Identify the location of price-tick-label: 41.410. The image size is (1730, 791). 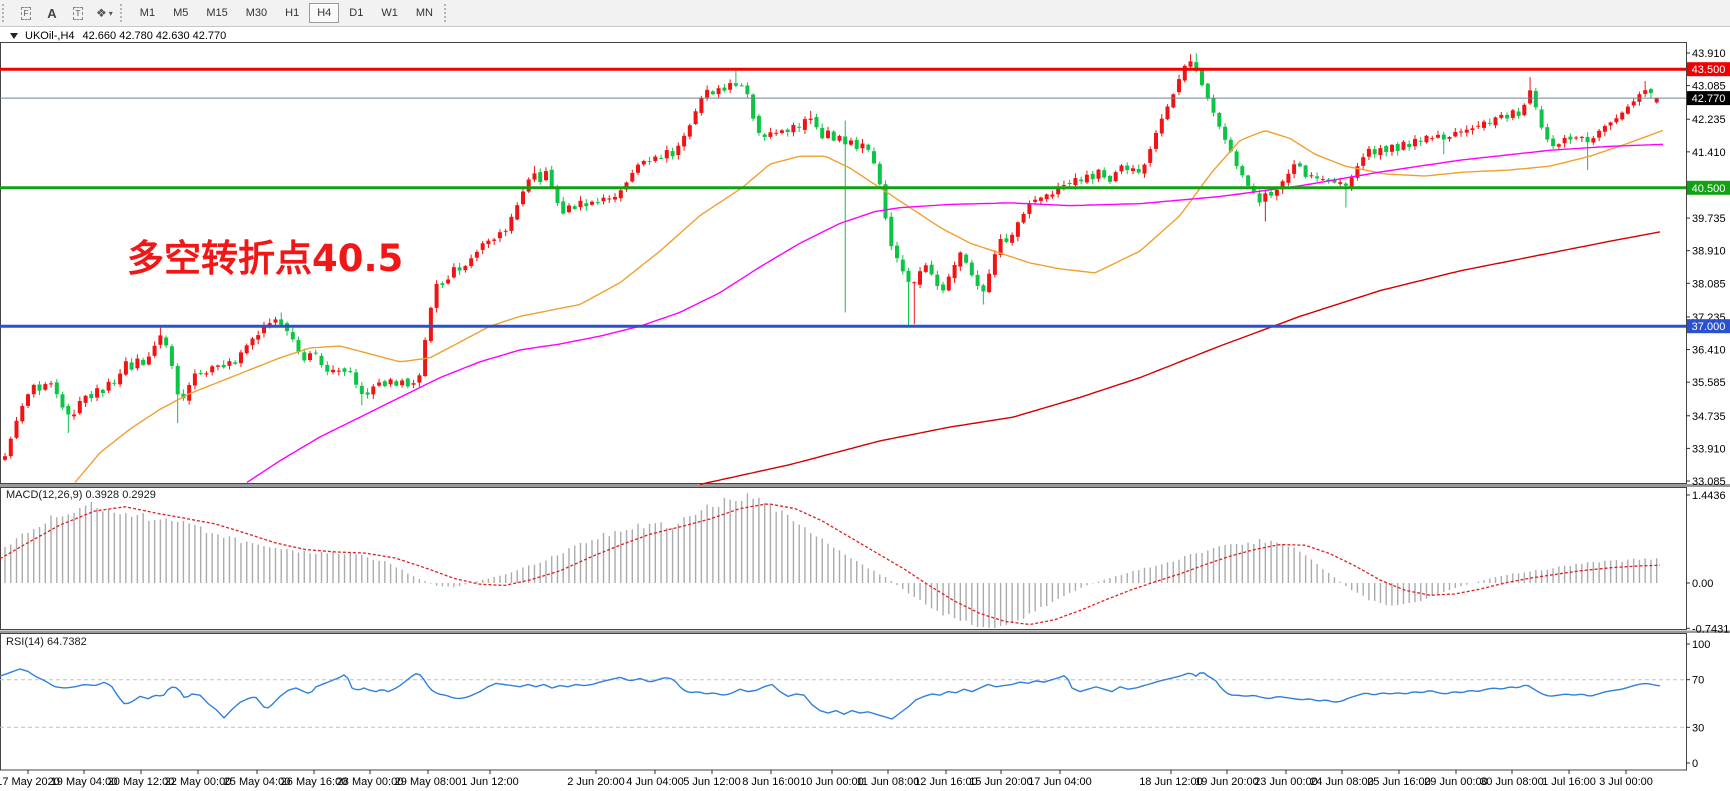
(1709, 153).